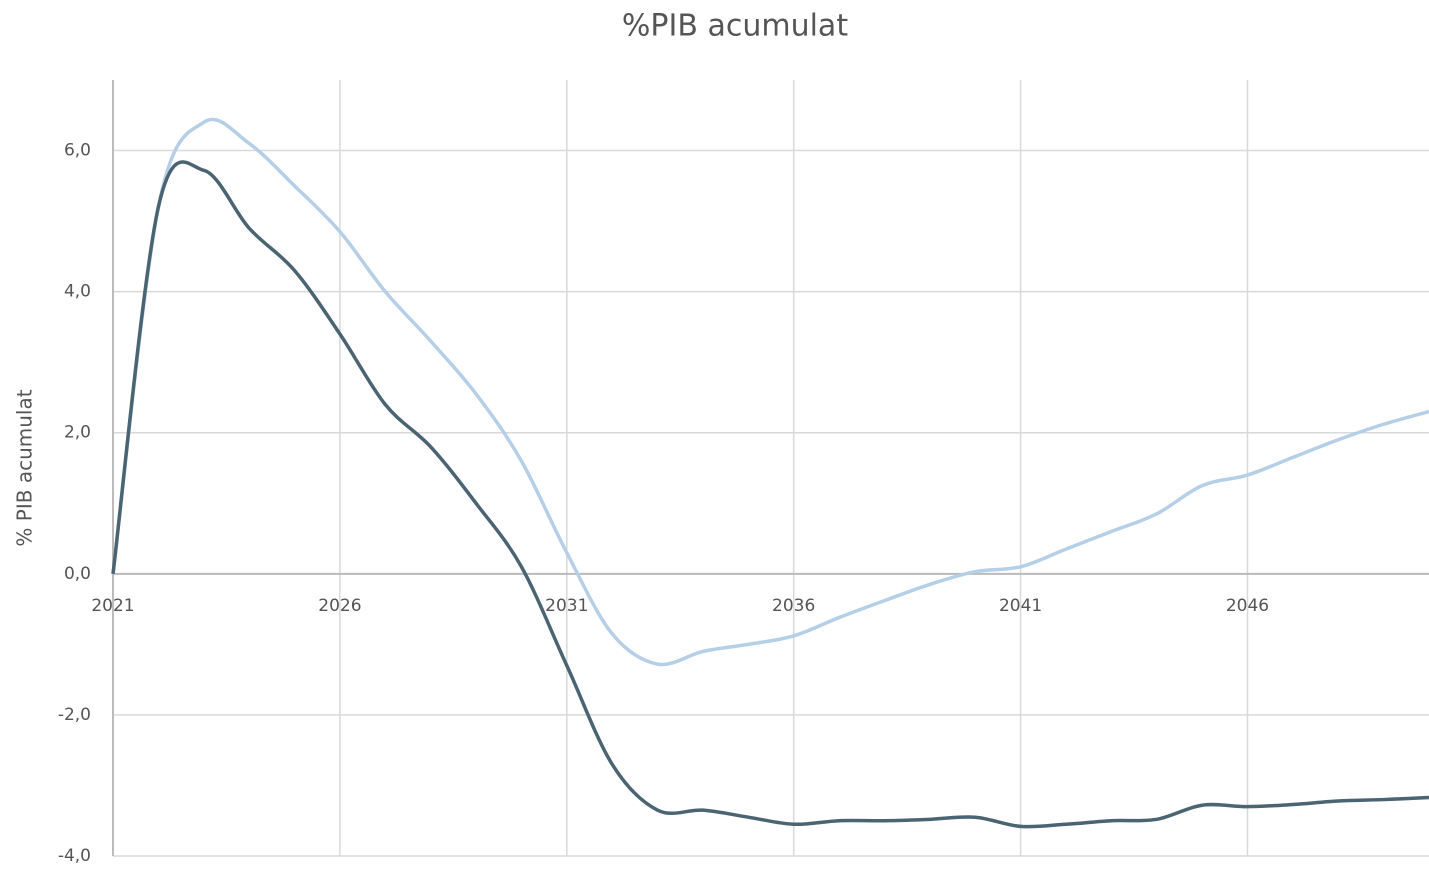  Describe the element at coordinates (25, 467) in the screenshot. I see `y-axis-label: % PIB acumulat` at that location.